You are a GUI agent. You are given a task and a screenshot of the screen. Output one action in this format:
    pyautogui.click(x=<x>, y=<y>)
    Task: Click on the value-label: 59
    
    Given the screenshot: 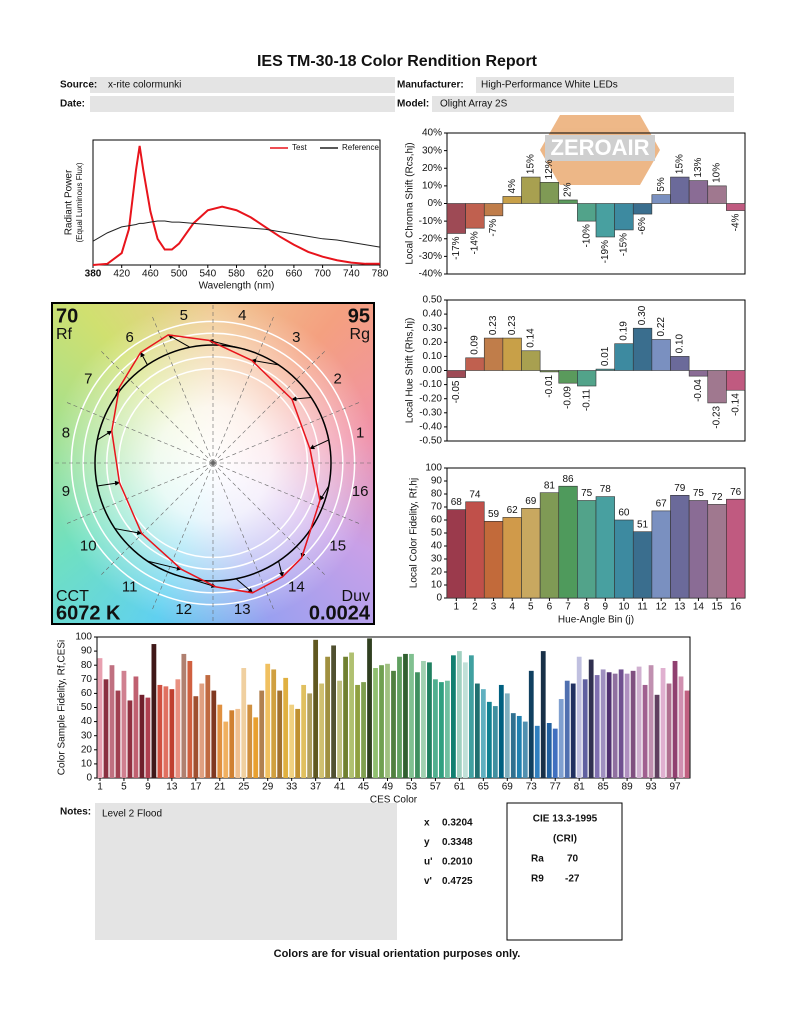 What is the action you would take?
    pyautogui.click(x=494, y=514)
    